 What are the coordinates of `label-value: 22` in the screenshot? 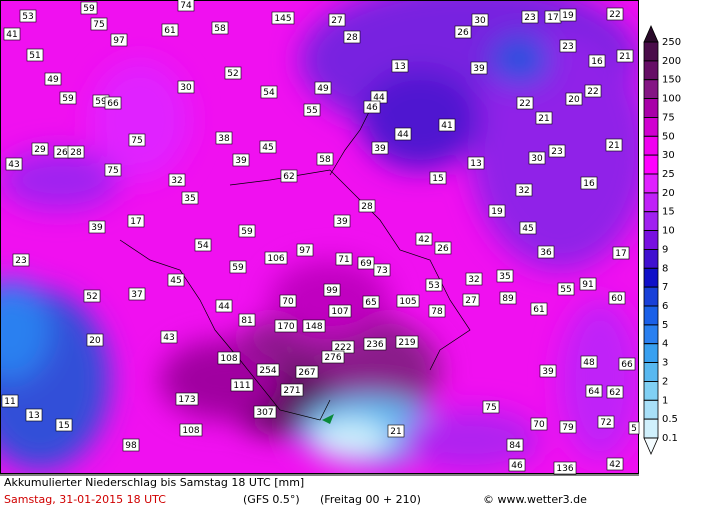 It's located at (524, 104).